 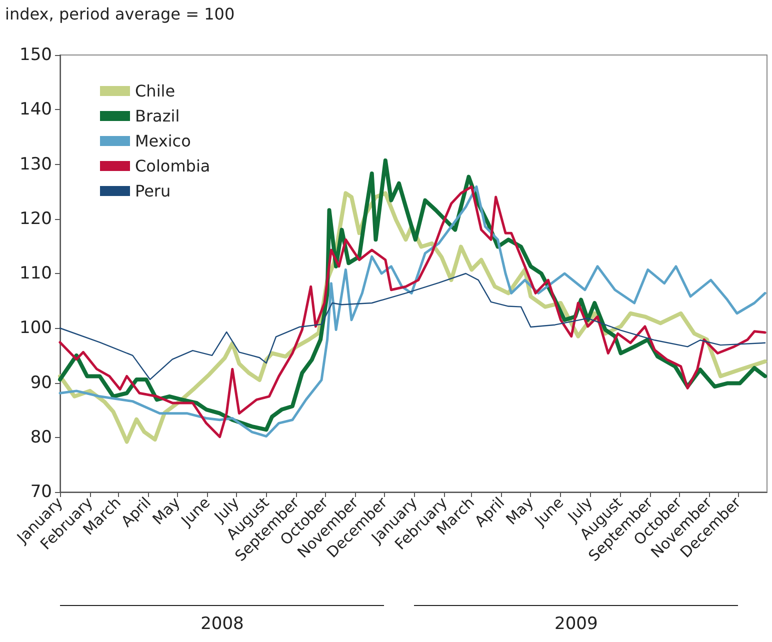 What do you see at coordinates (36, 218) in the screenshot?
I see `y-tick-label: 120` at bounding box center [36, 218].